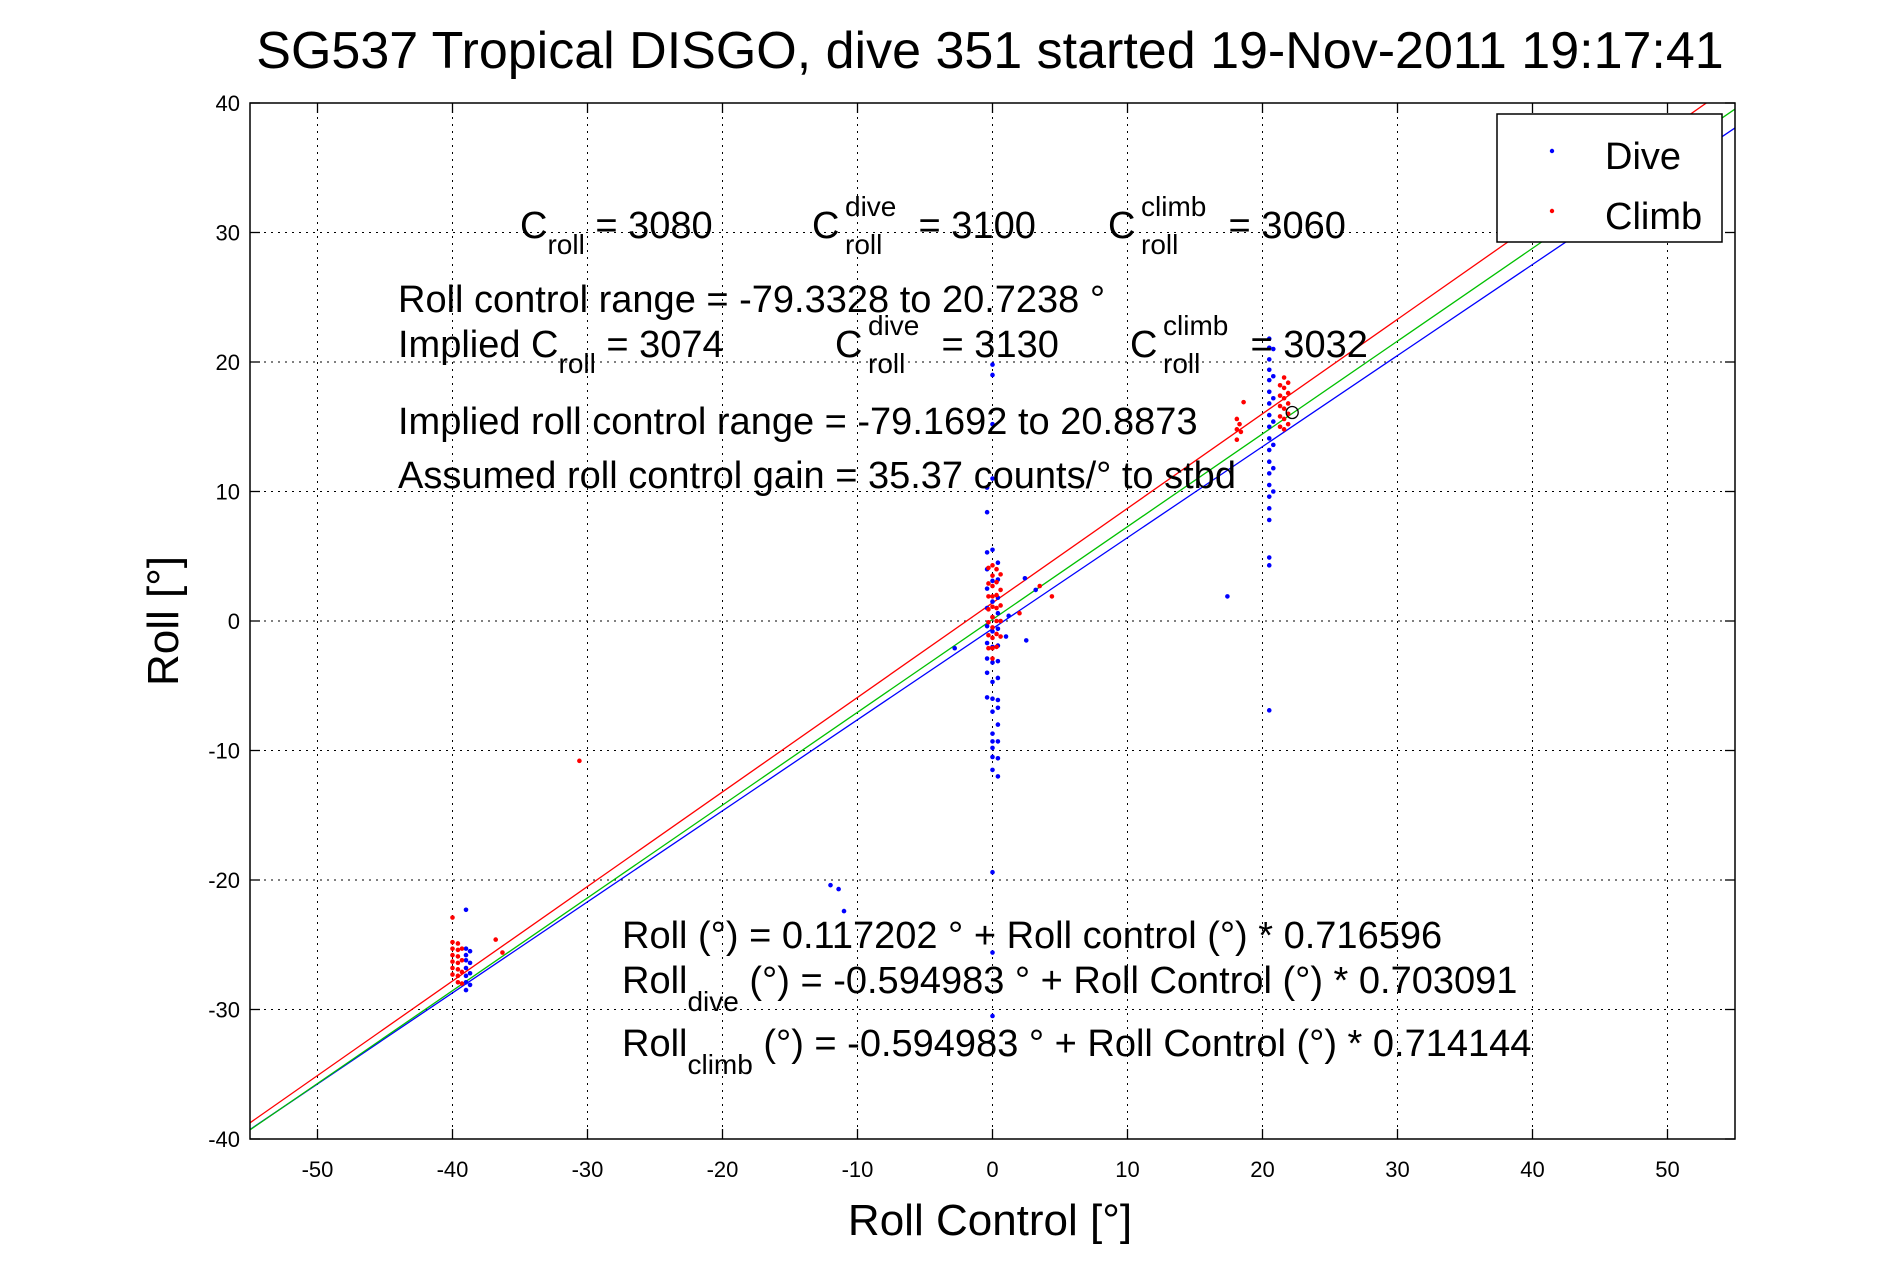 The width and height of the screenshot is (1891, 1262). I want to click on x-tick-label: 30, so click(1397, 1169).